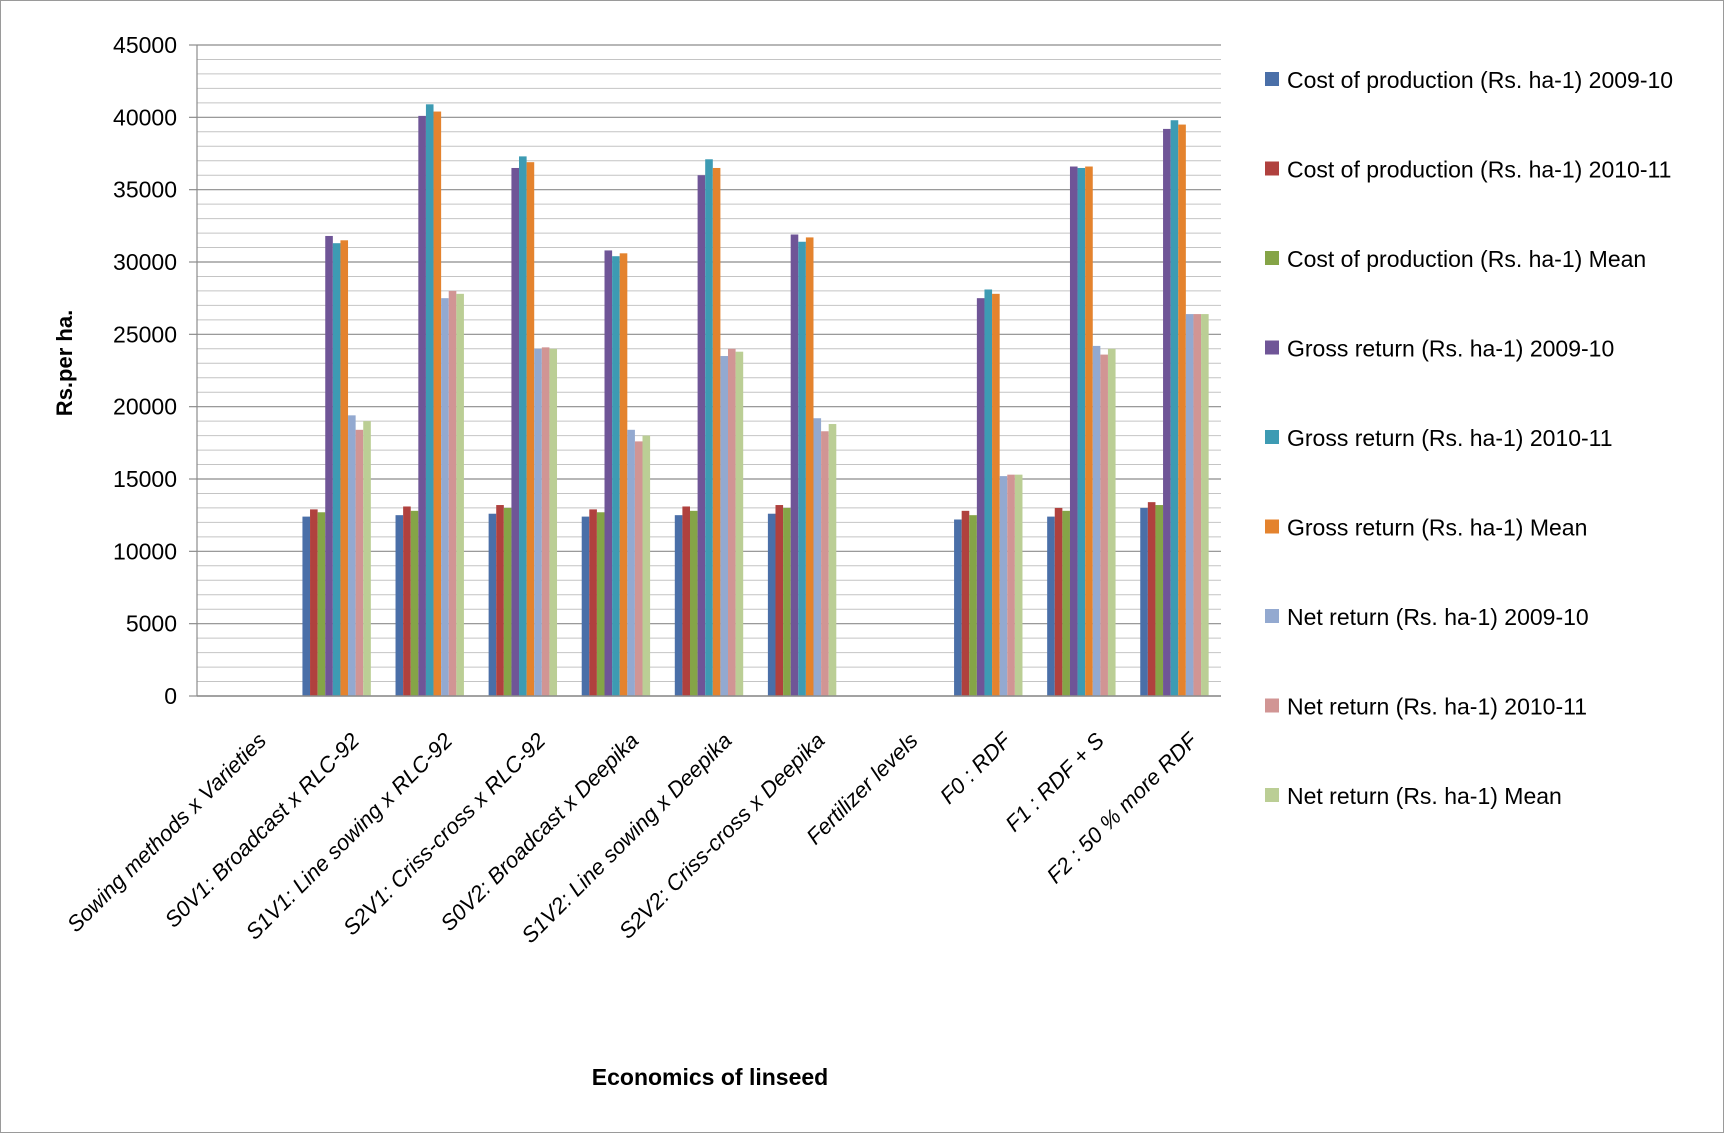 This screenshot has width=1724, height=1133. I want to click on y-tick-label: 5000, so click(151, 624).